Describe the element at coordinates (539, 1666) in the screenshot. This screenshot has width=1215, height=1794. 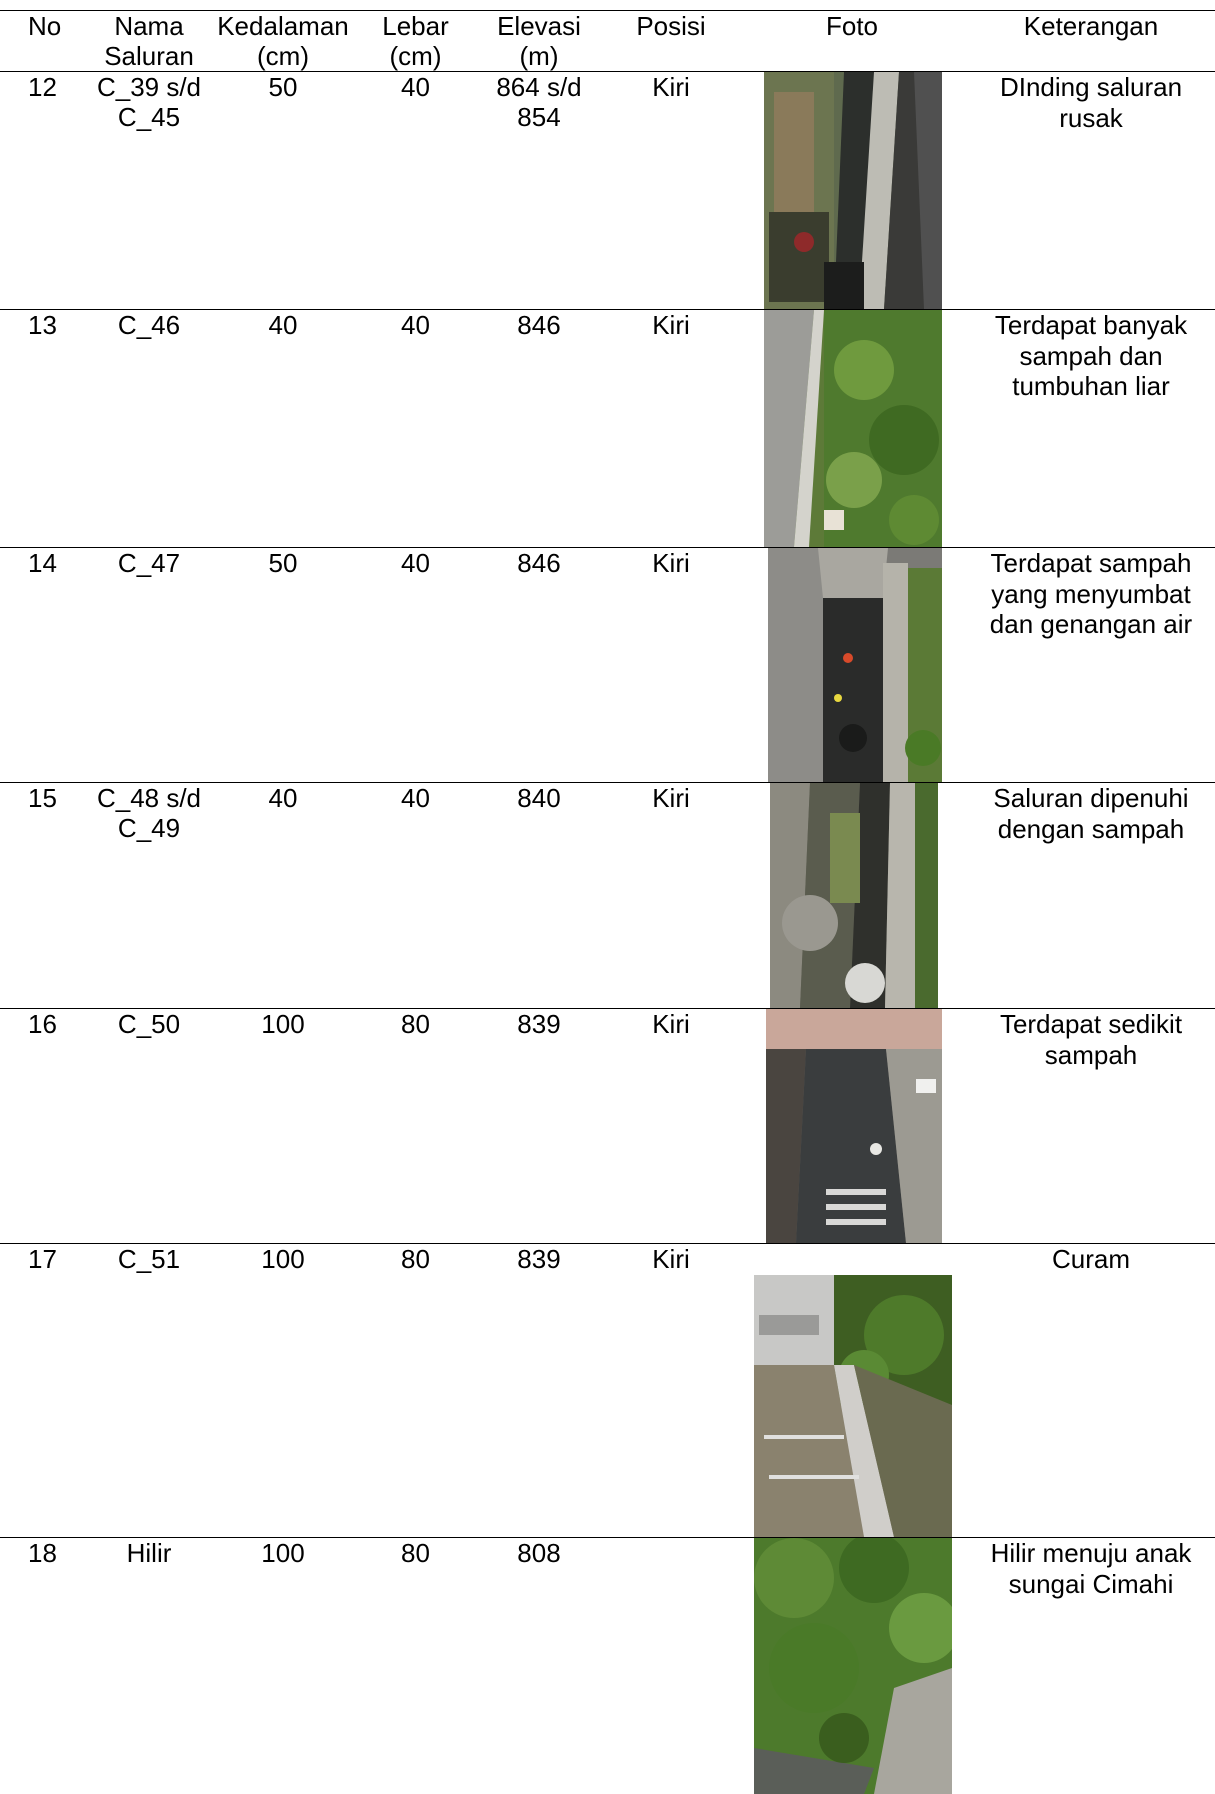
I see `row-elevasi: 808` at that location.